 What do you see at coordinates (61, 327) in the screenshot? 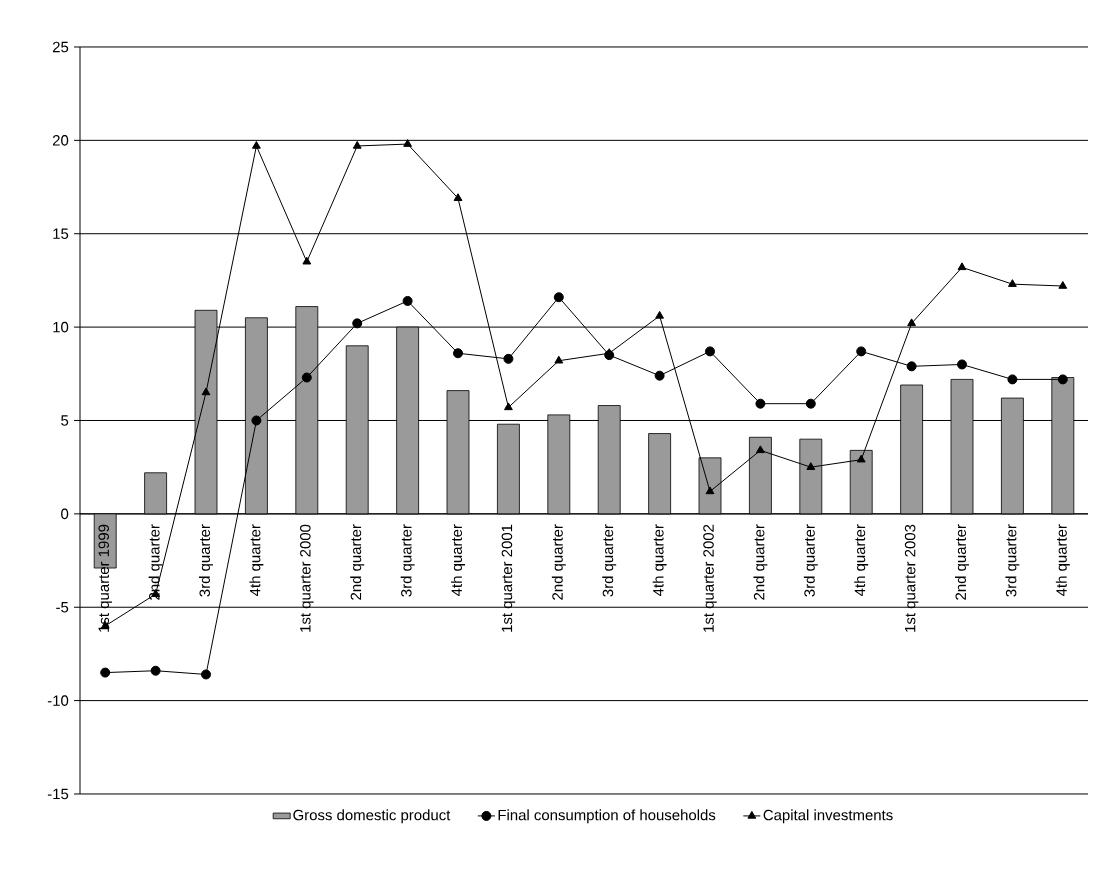
I see `y-tick-label: 10` at bounding box center [61, 327].